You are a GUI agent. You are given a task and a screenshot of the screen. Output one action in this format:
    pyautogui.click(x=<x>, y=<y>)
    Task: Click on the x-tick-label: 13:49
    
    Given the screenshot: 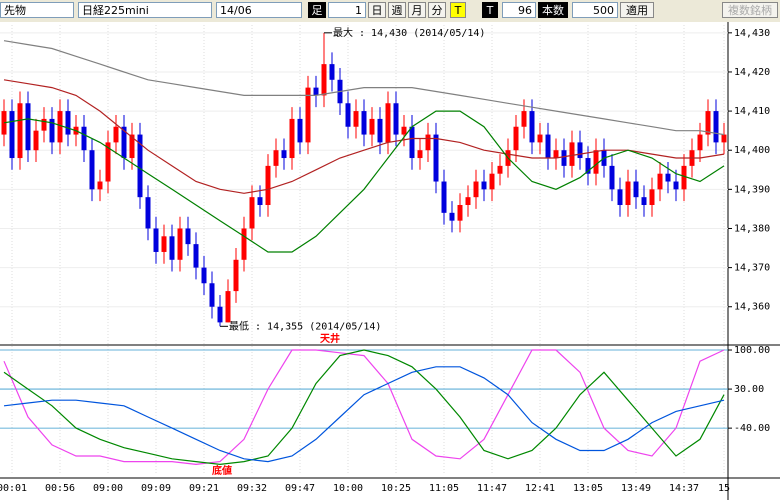 What is the action you would take?
    pyautogui.click(x=636, y=488)
    